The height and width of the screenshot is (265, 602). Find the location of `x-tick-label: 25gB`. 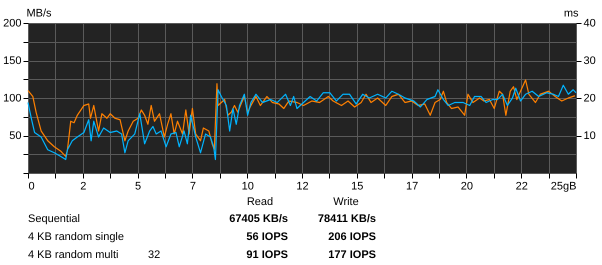

x-tick-label: 25gB is located at coordinates (563, 186).